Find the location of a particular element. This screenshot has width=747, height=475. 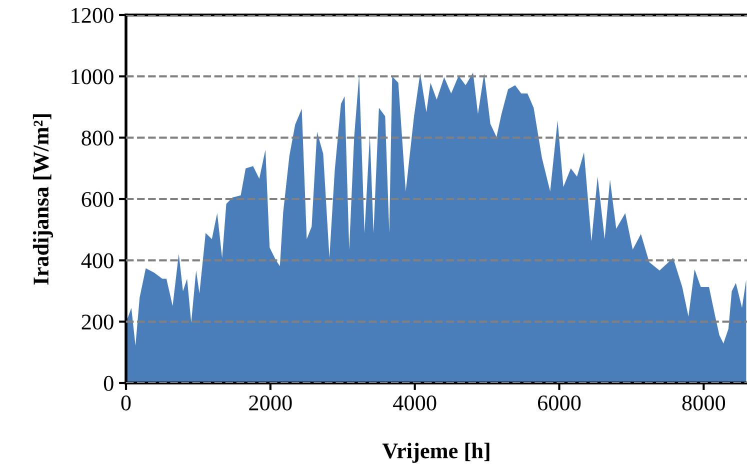

y-tick-label: 600 is located at coordinates (98, 199).